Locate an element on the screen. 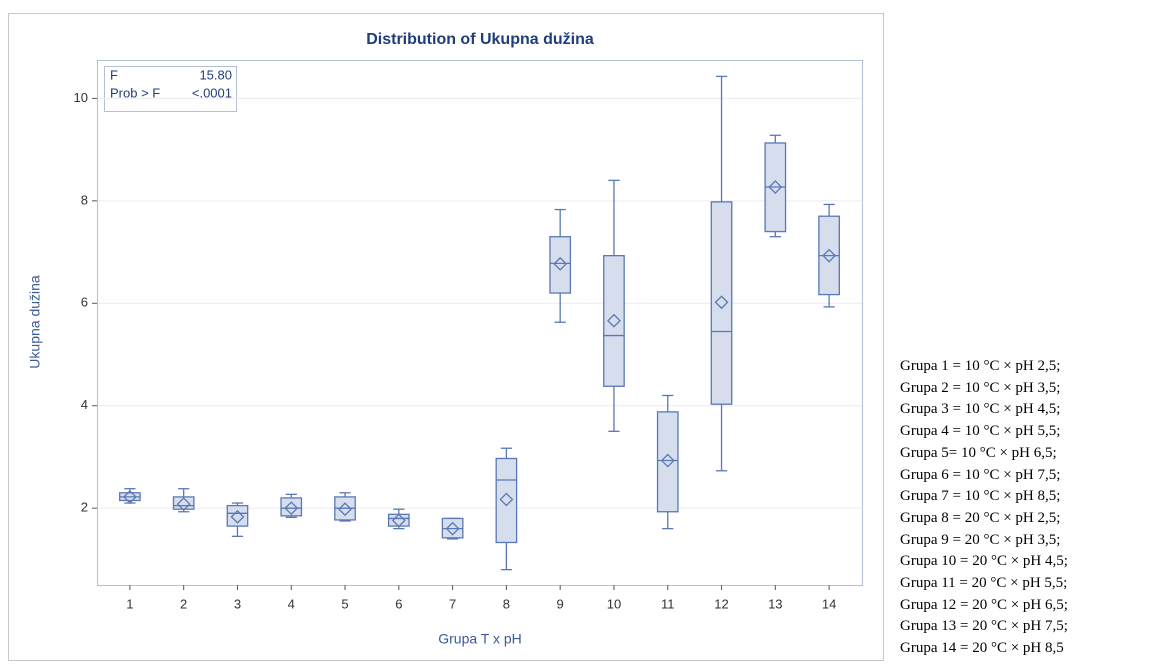 The height and width of the screenshot is (668, 1156). stats-box is located at coordinates (170, 89).